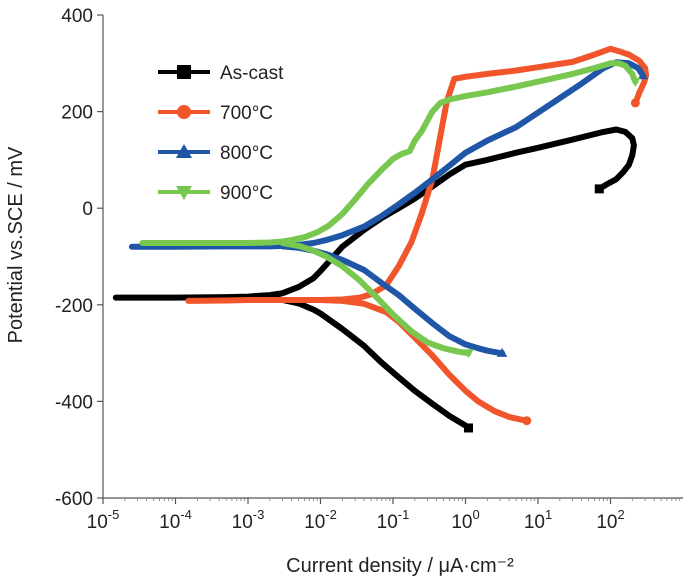  What do you see at coordinates (103, 520) in the screenshot?
I see `x-tick-label: 10⁻⁵` at bounding box center [103, 520].